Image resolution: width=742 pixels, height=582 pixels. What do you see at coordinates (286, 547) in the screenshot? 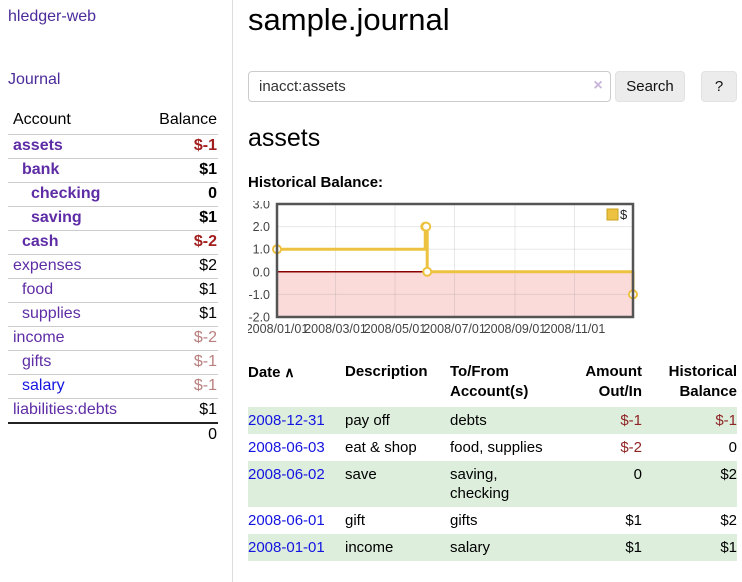
I see `transaction-date-link: 2008-01-01` at bounding box center [286, 547].